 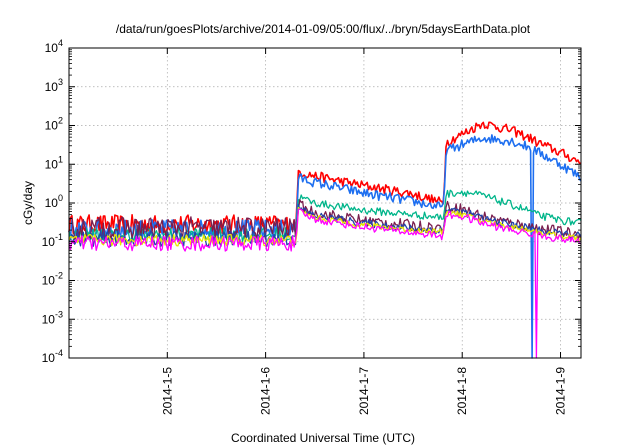 What do you see at coordinates (54, 85) in the screenshot?
I see `y-tick-label: 10³` at bounding box center [54, 85].